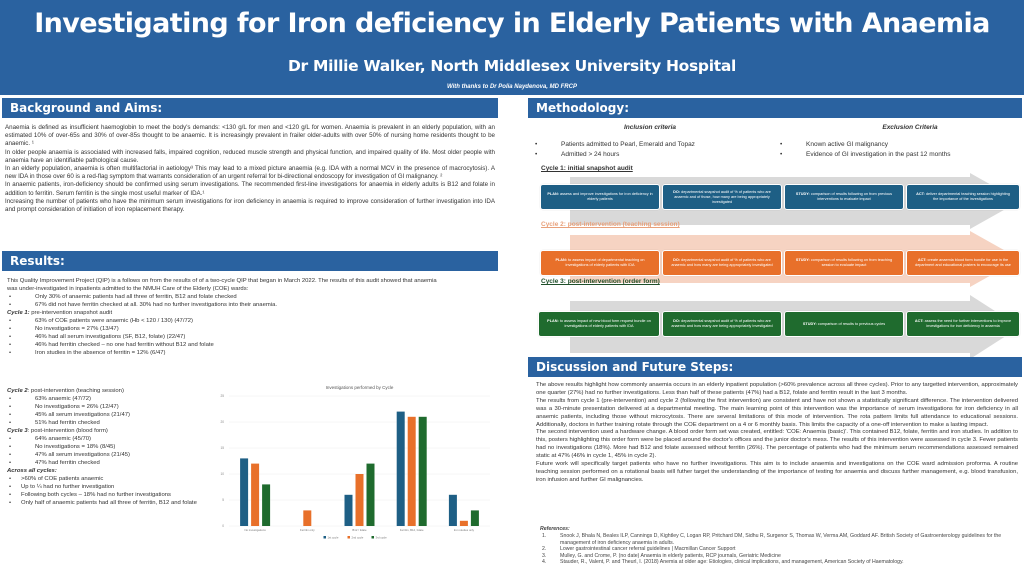 This screenshot has height=576, width=1024. I want to click on cycle-1-bullet: No investigations = 27% (13/47), so click(222, 329).